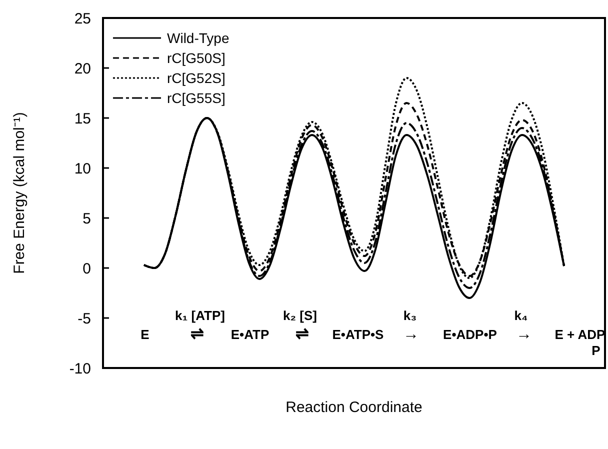 Image resolution: width=608 pixels, height=449 pixels. What do you see at coordinates (358, 334) in the screenshot?
I see `annotation: E•ATP•S` at bounding box center [358, 334].